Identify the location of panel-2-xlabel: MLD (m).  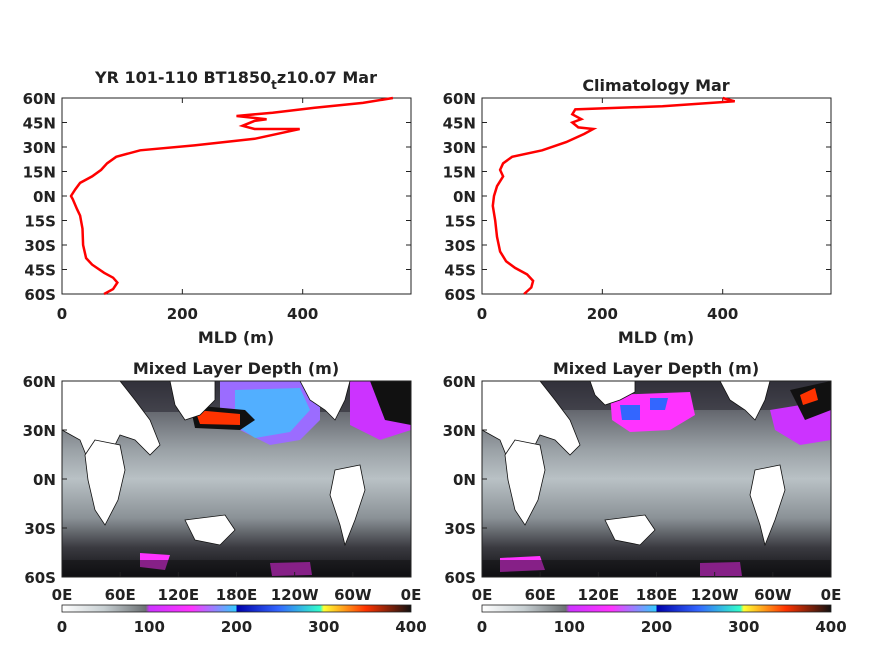
(656, 337).